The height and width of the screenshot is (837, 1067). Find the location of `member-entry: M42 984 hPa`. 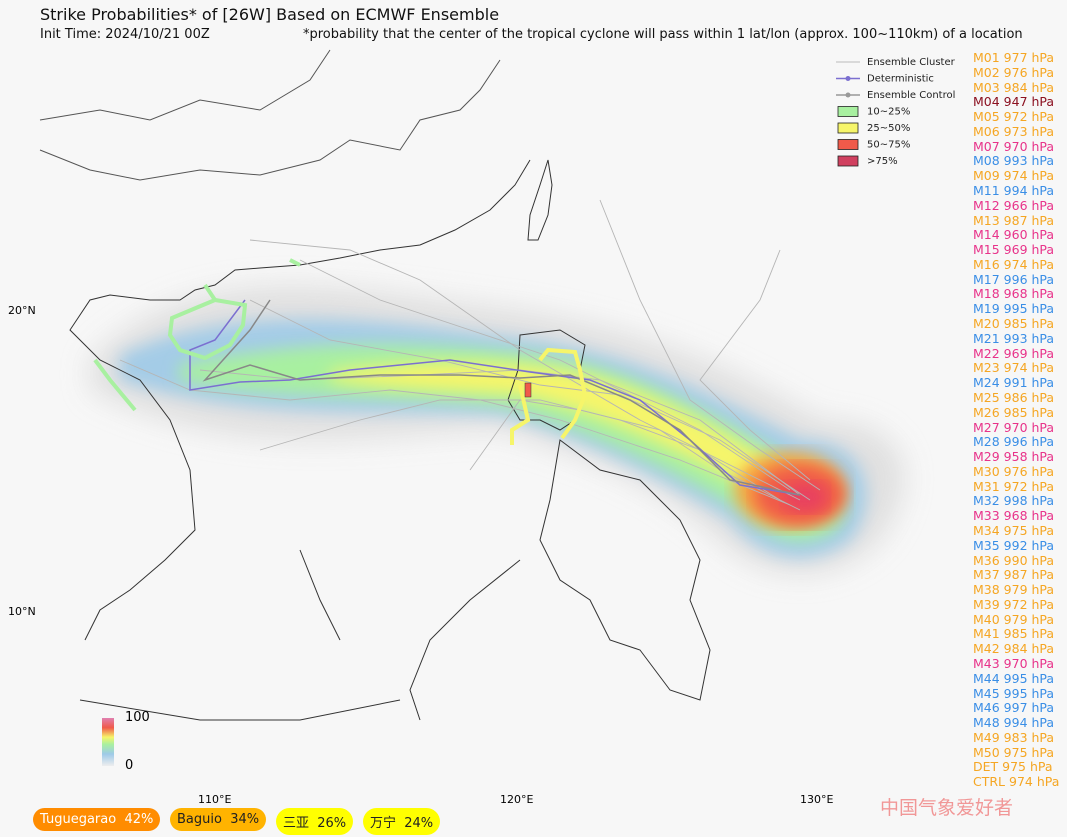

member-entry: M42 984 hPa is located at coordinates (1014, 649).